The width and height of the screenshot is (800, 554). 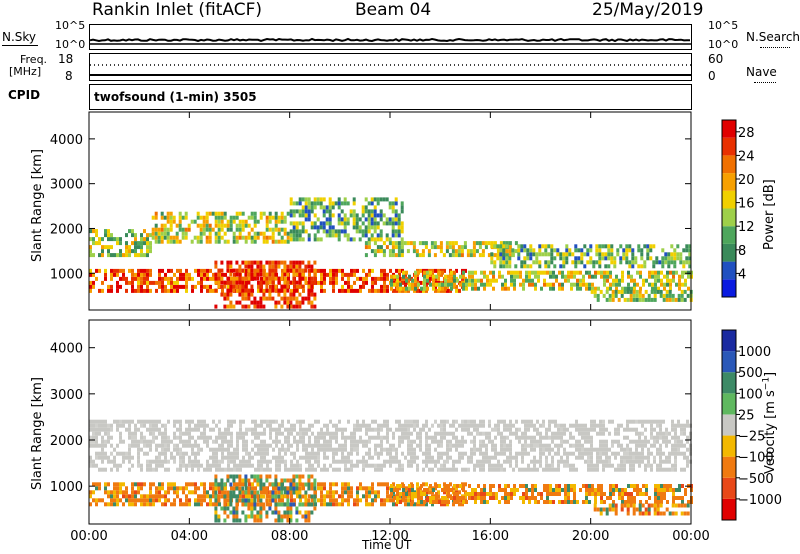 I want to click on nave-label: Nave, so click(x=761, y=72).